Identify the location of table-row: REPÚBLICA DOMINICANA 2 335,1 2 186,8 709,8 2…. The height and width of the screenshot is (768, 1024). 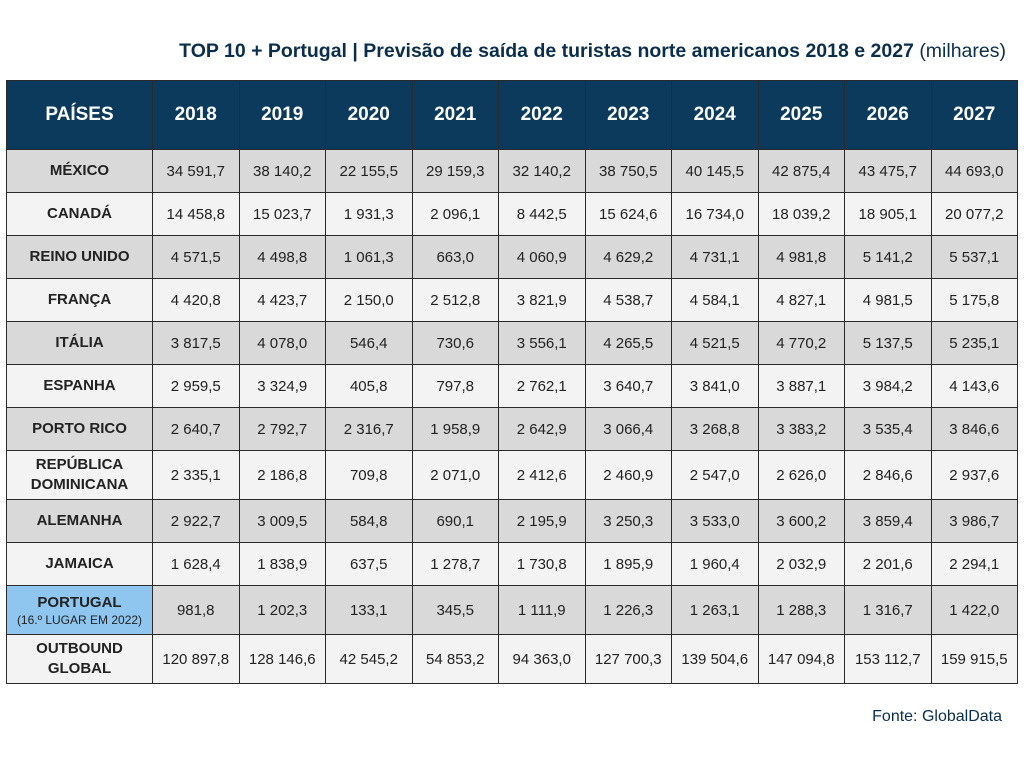
(512, 475).